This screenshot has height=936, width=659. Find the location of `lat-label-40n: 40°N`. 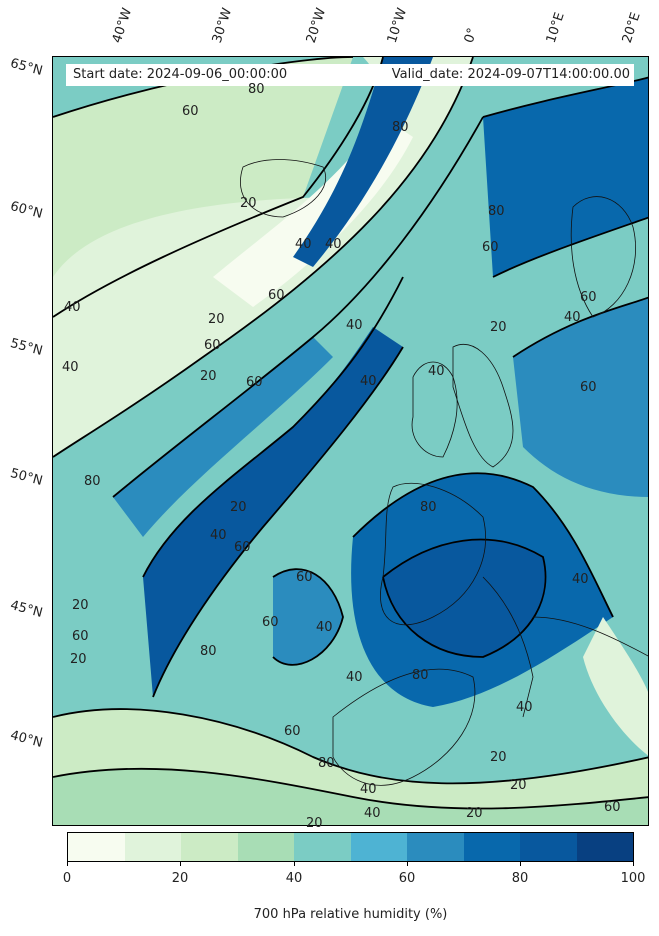

lat-label-40n: 40°N is located at coordinates (26, 739).